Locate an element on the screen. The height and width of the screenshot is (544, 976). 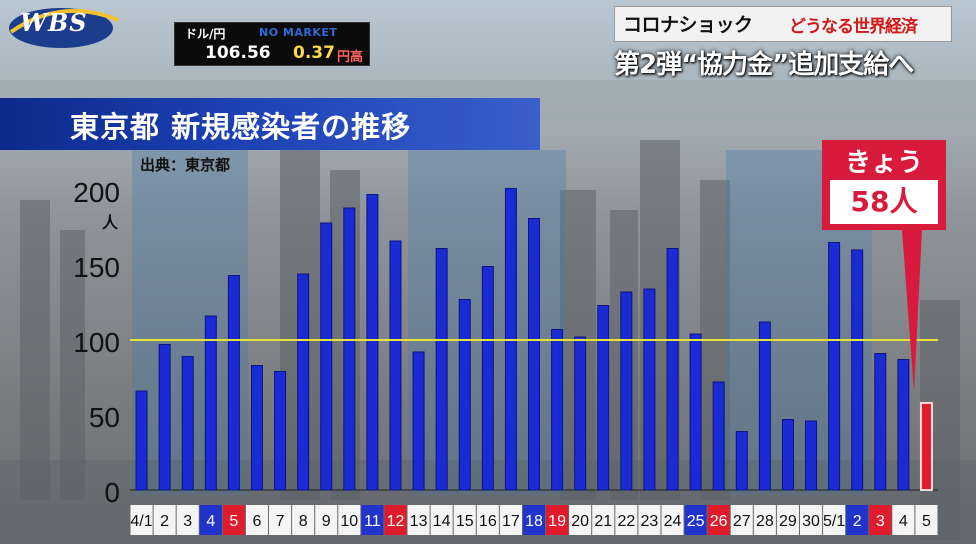
x-tick-label: 8 is located at coordinates (303, 521).